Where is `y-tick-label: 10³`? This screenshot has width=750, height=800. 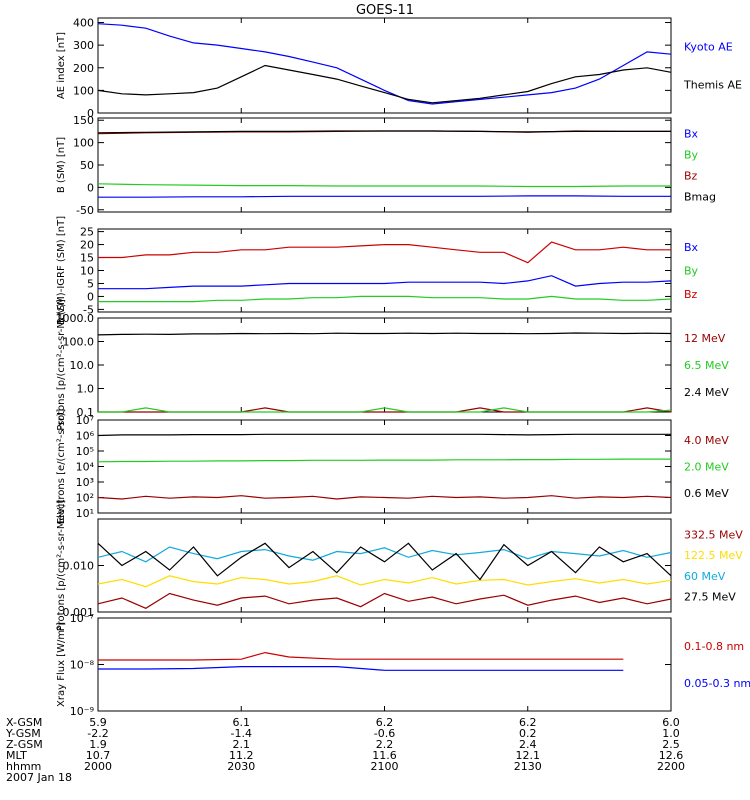
y-tick-label: 10³ is located at coordinates (85, 482).